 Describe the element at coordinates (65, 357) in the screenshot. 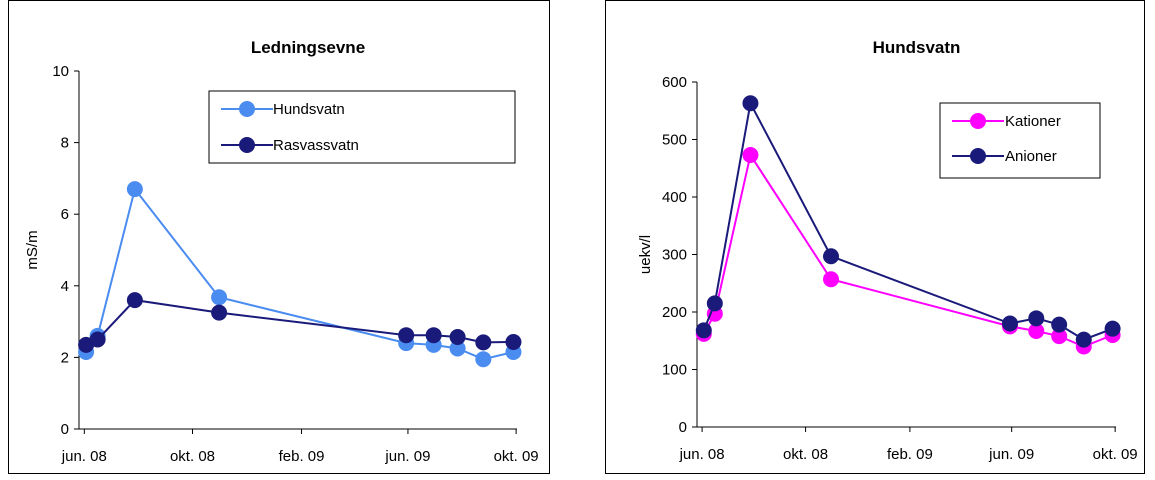

I see `y-tick-label: 2` at that location.